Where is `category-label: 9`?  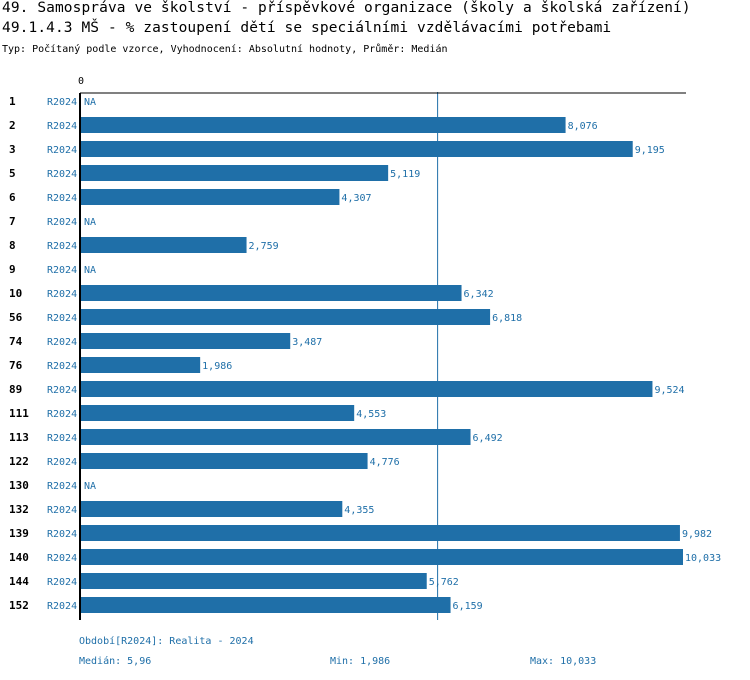
category-label: 9 is located at coordinates (12, 269).